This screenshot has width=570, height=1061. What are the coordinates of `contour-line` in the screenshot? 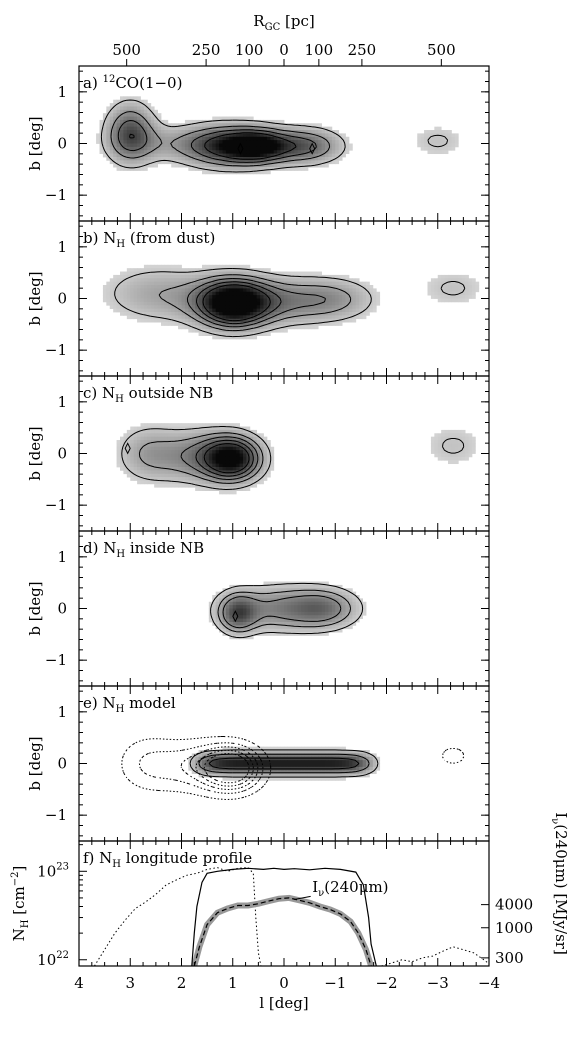 It's located at (293, 458).